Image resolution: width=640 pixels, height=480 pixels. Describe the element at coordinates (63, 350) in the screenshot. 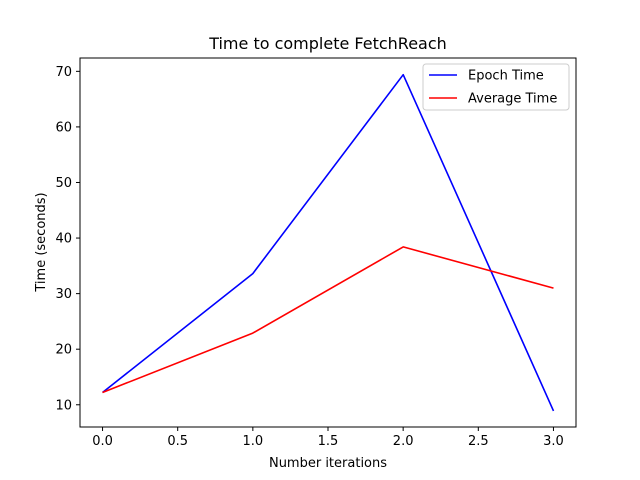

I see `y-tick-label: 20` at that location.